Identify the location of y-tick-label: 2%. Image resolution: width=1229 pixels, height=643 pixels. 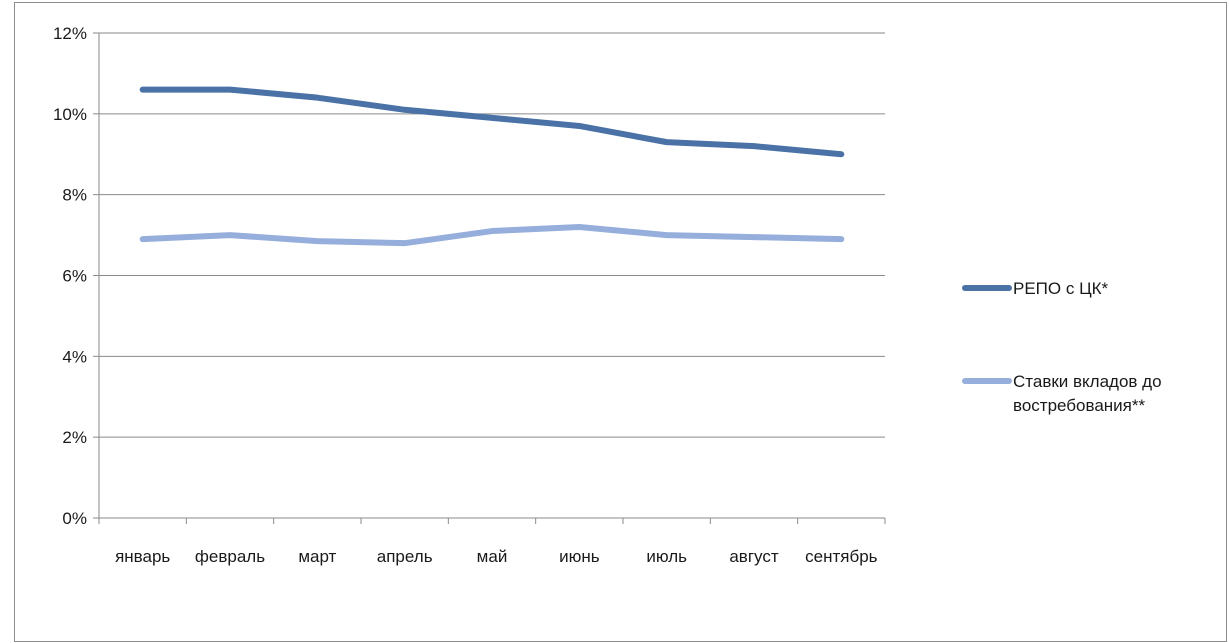
(74, 437).